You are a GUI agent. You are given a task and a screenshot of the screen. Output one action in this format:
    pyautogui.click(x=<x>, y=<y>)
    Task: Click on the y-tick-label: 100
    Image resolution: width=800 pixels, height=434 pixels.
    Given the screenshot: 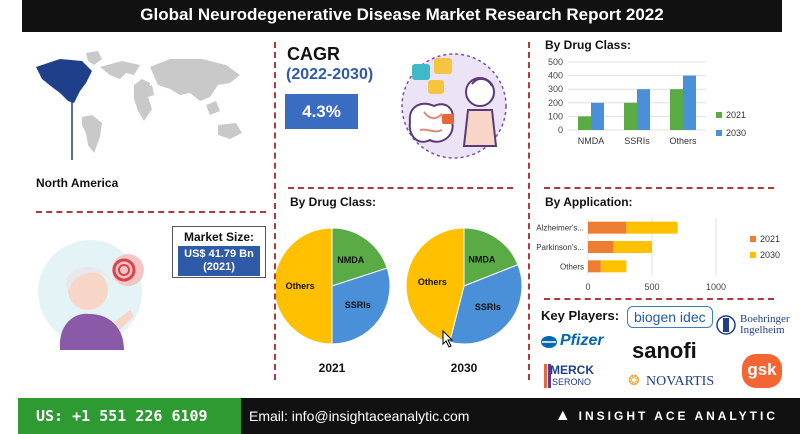 What is the action you would take?
    pyautogui.click(x=555, y=116)
    